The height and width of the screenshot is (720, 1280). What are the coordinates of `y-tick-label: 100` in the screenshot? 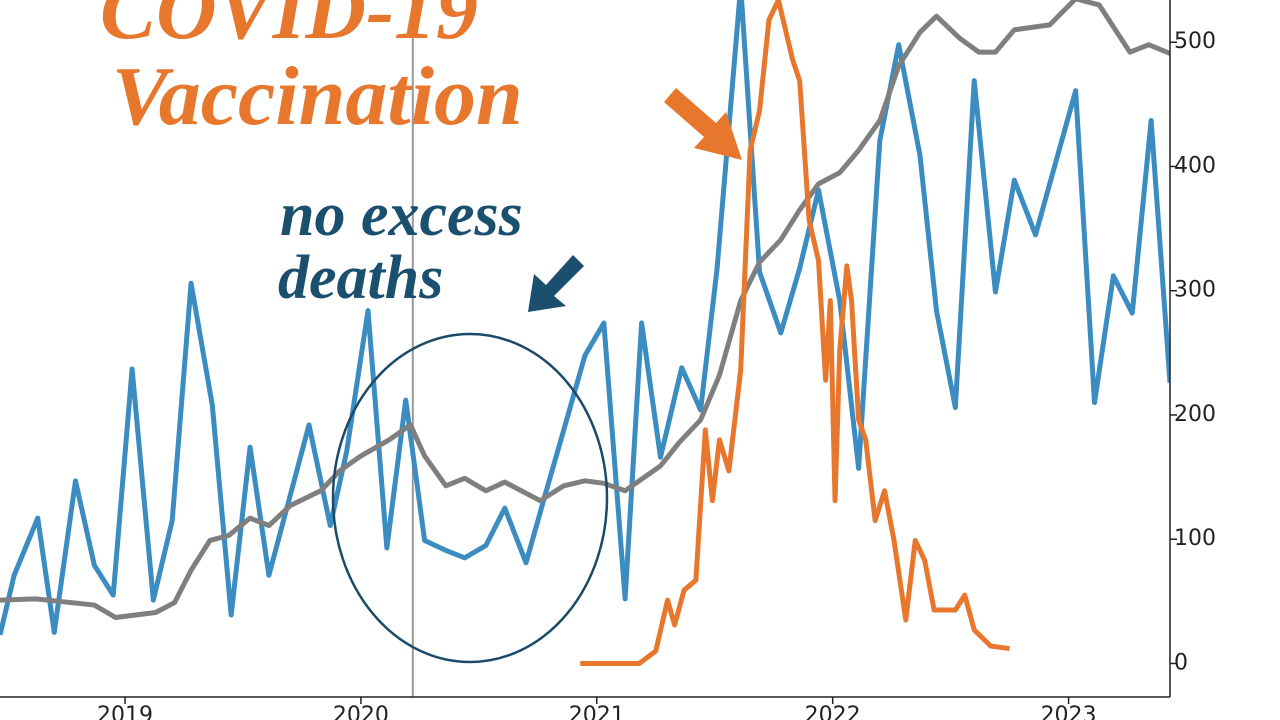 It's located at (1195, 538).